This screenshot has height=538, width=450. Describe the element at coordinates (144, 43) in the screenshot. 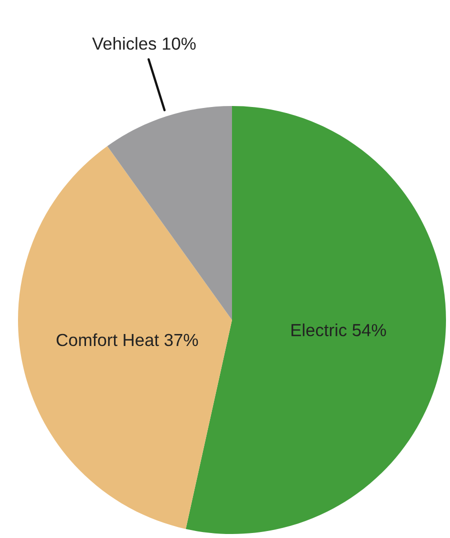

I see `slice-label: Vehicles 10%` at that location.